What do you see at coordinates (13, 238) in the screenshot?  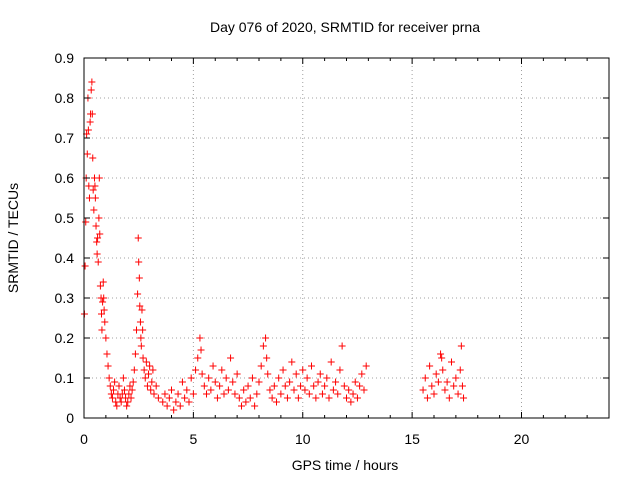 I see `y-axis-label: SRMTID / TECUs` at bounding box center [13, 238].